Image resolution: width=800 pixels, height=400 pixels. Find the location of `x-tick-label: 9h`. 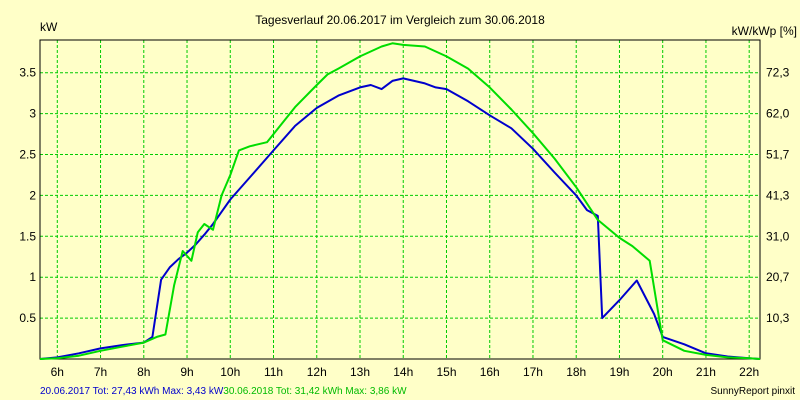

x-tick-label: 9h is located at coordinates (186, 372).